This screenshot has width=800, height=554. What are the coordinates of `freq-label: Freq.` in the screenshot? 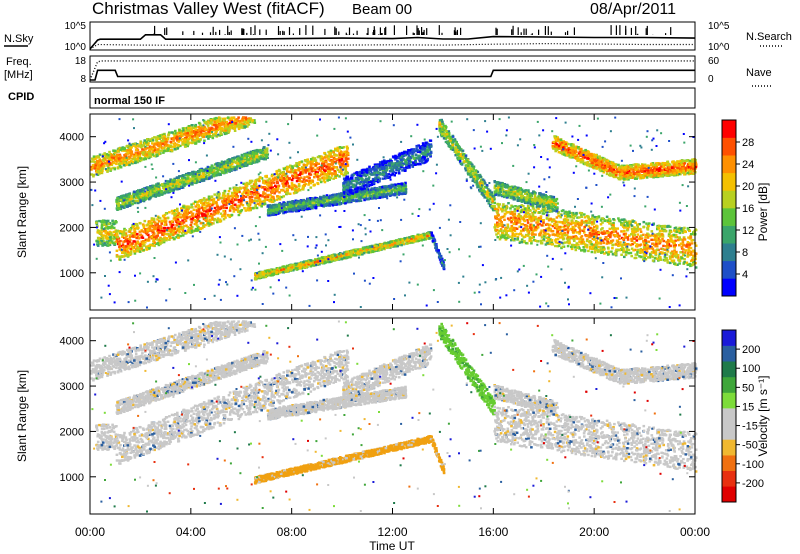 It's located at (19, 62).